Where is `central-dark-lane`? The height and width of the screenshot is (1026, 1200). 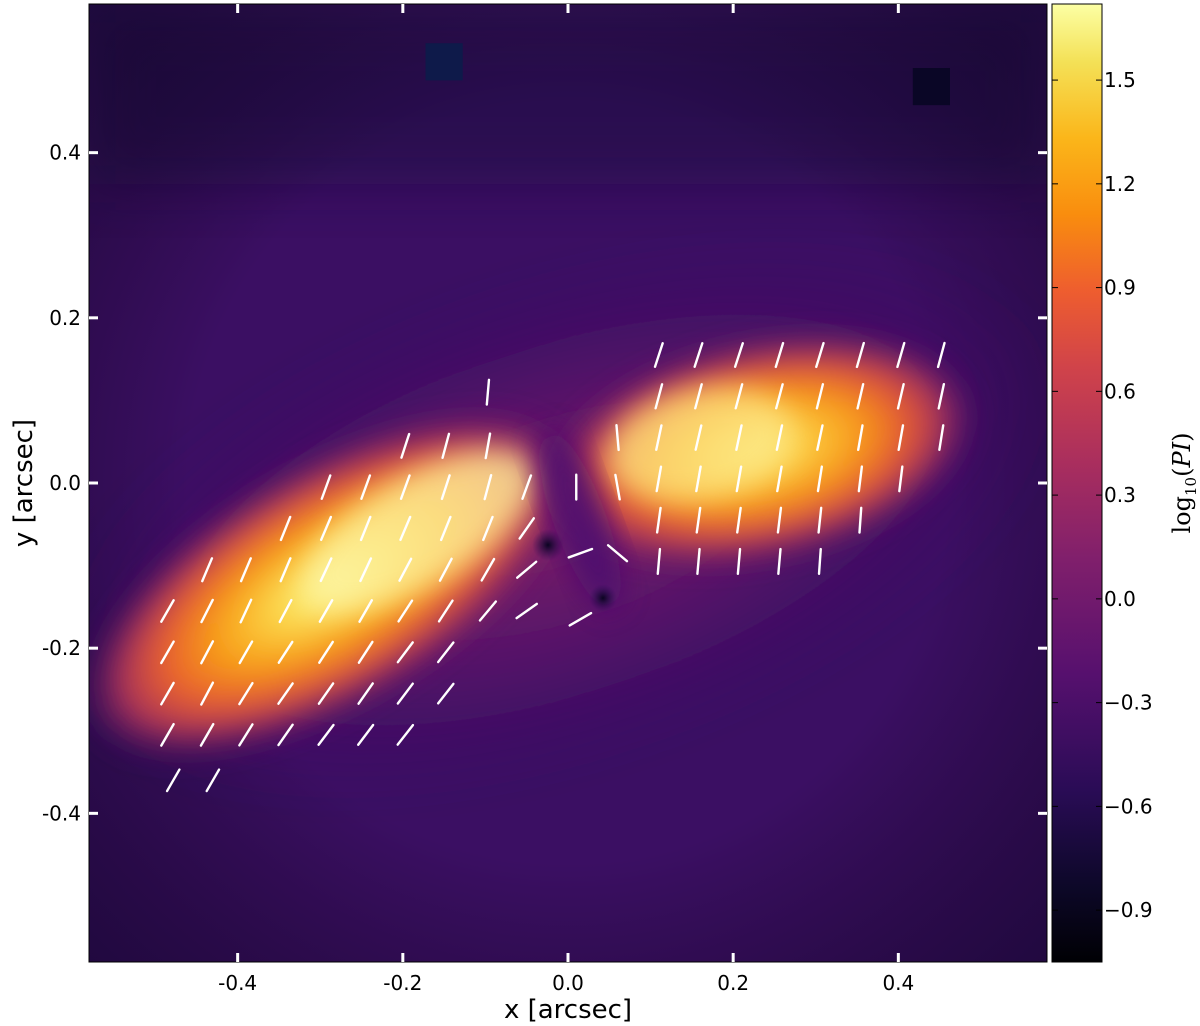 central-dark-lane is located at coordinates (580, 520).